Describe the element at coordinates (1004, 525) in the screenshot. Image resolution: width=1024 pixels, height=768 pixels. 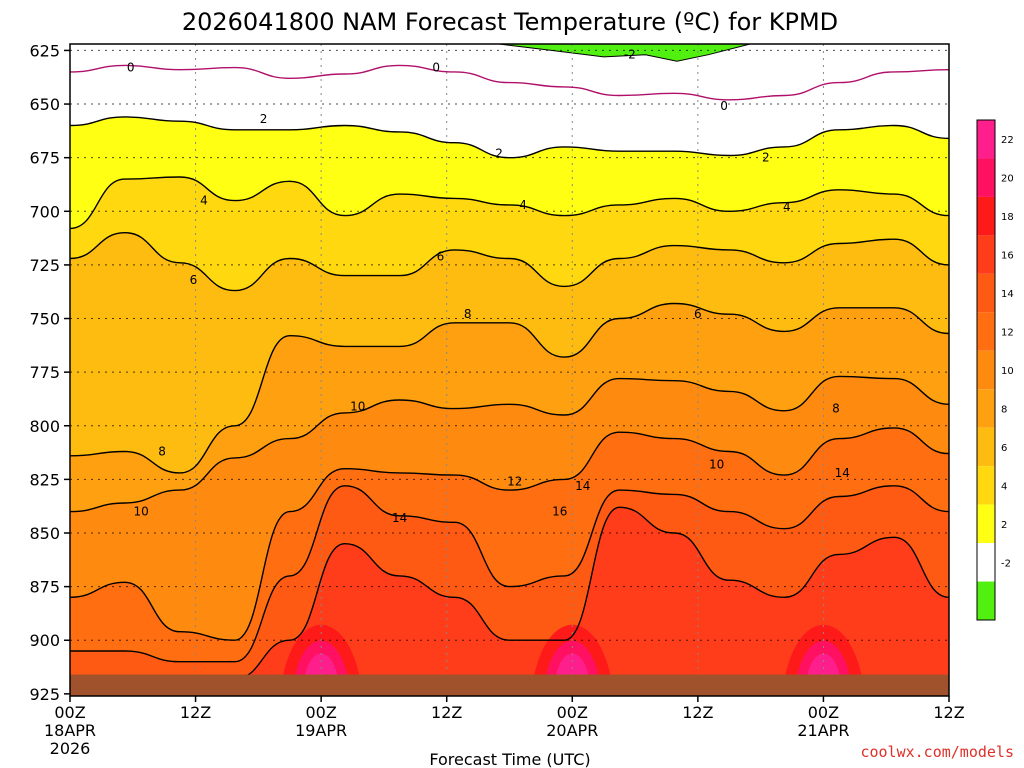
I see `colorbar-label-10: 2` at that location.